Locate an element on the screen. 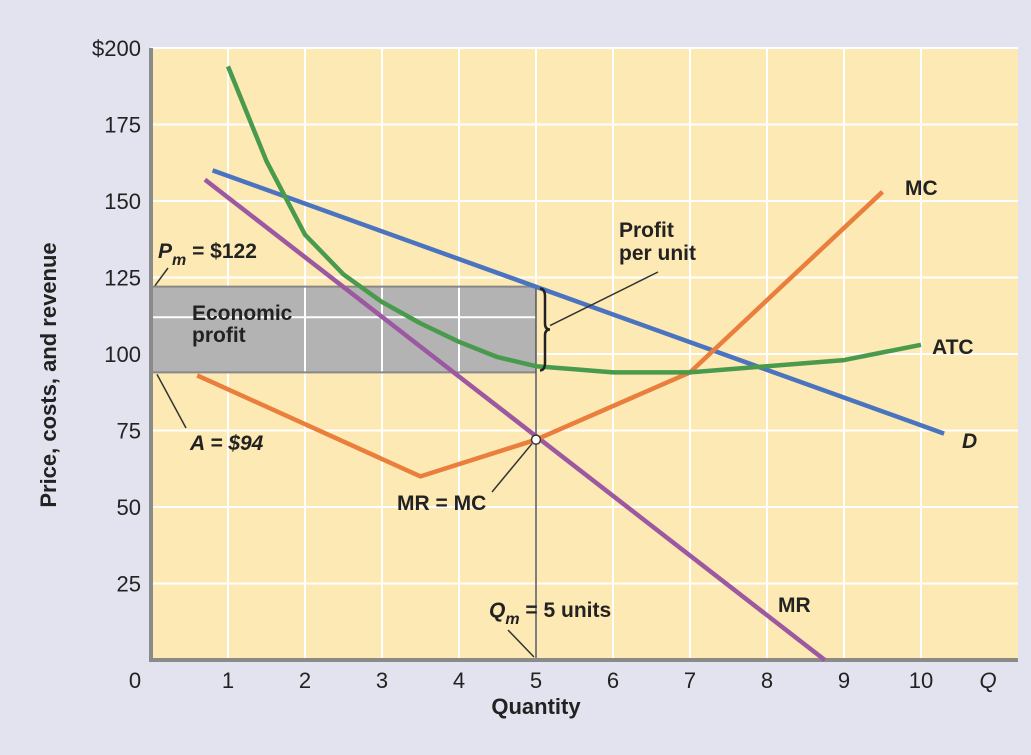 This screenshot has width=1031, height=755. pm-label: Pm = $122 is located at coordinates (207, 254).